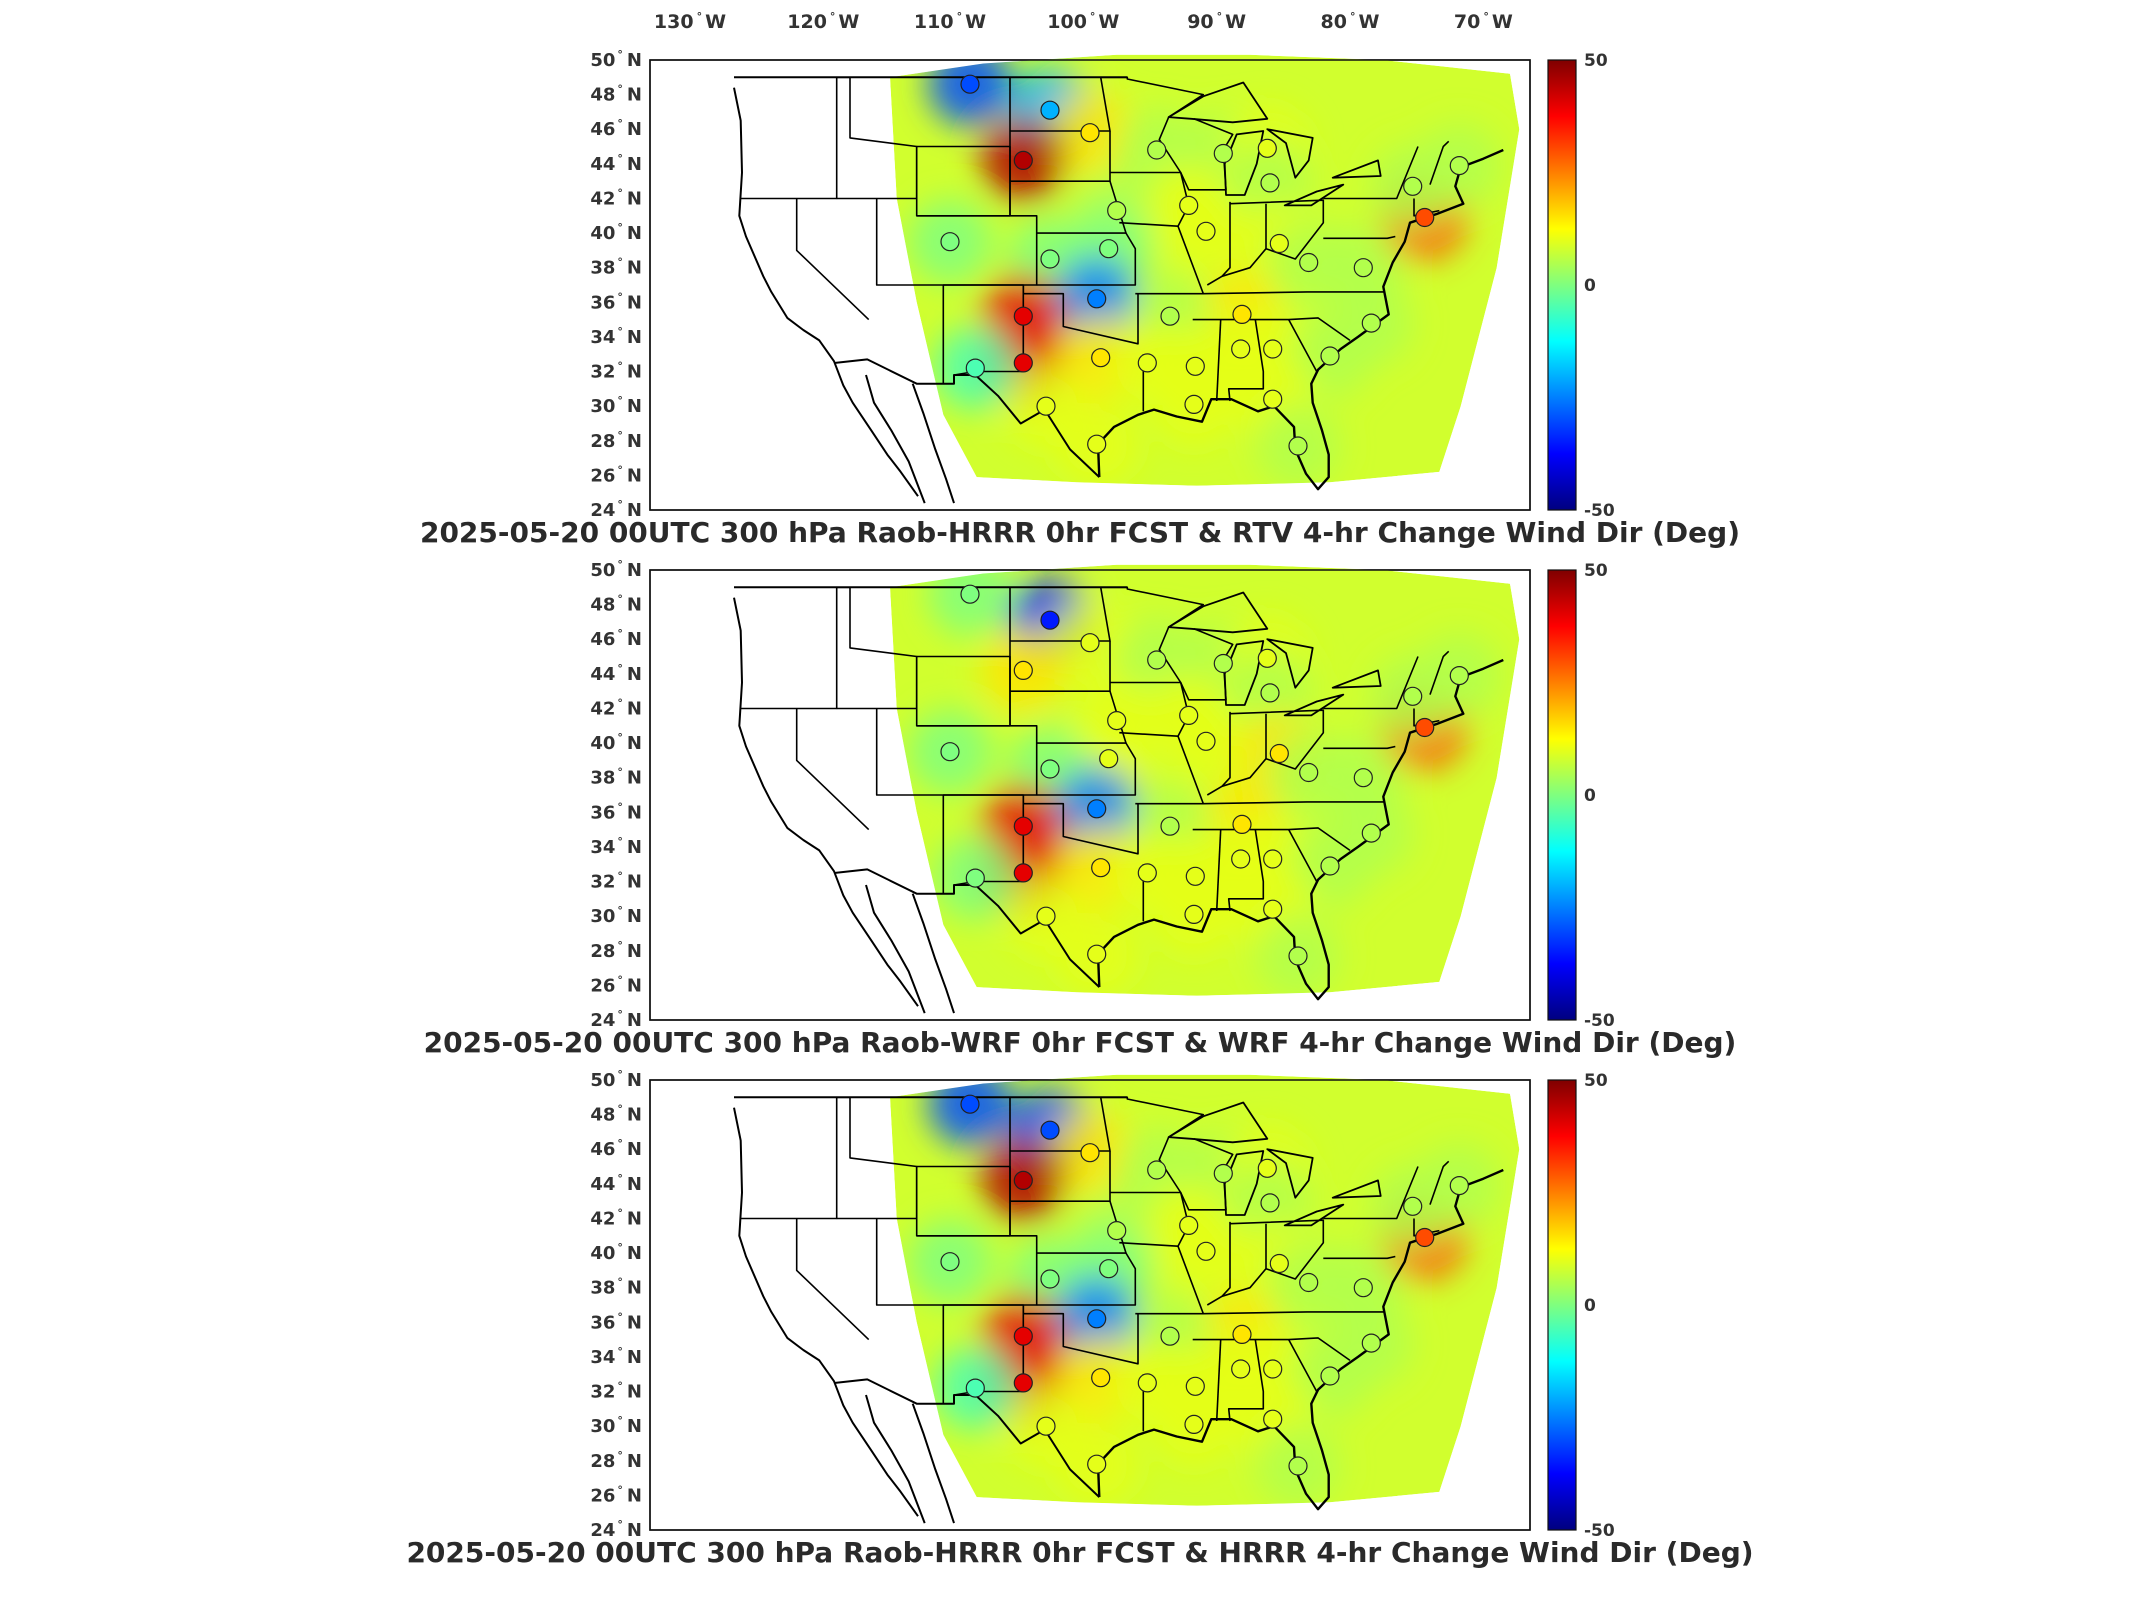 Image resolution: width=2133 pixels, height=1600 pixels. I want to click on lon-label: 80 ° W, so click(1350, 21).